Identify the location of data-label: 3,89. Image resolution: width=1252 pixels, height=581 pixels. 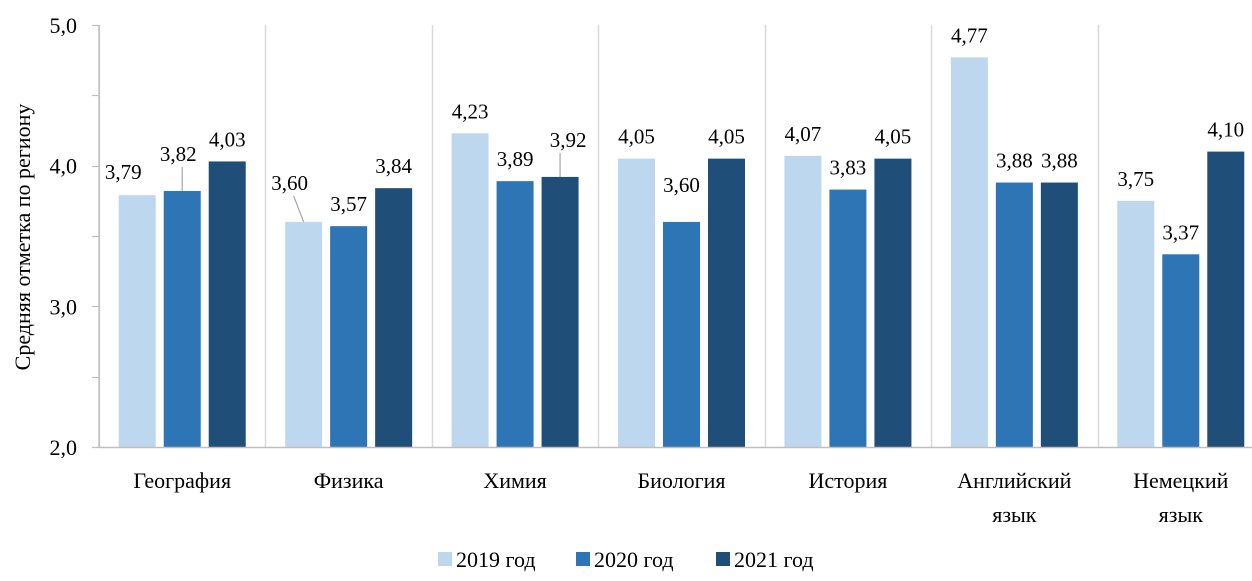
(515, 159).